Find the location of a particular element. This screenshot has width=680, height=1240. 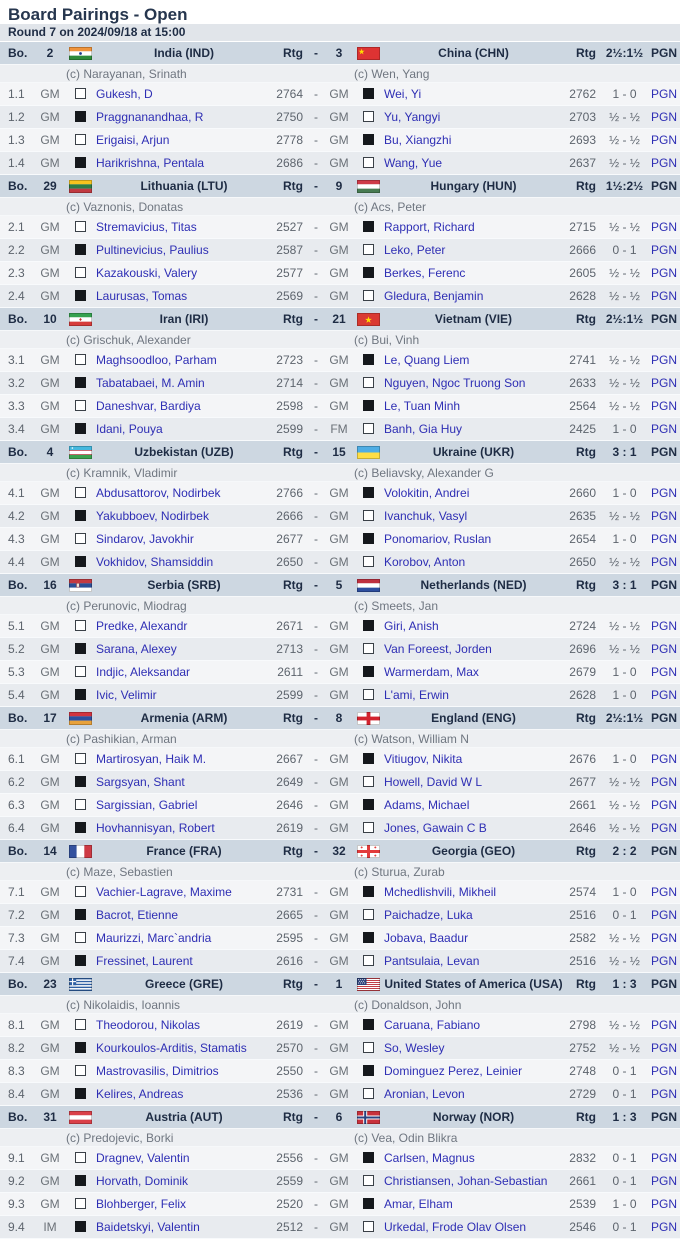

player2-link: Aronian, Levon is located at coordinates (424, 1094).